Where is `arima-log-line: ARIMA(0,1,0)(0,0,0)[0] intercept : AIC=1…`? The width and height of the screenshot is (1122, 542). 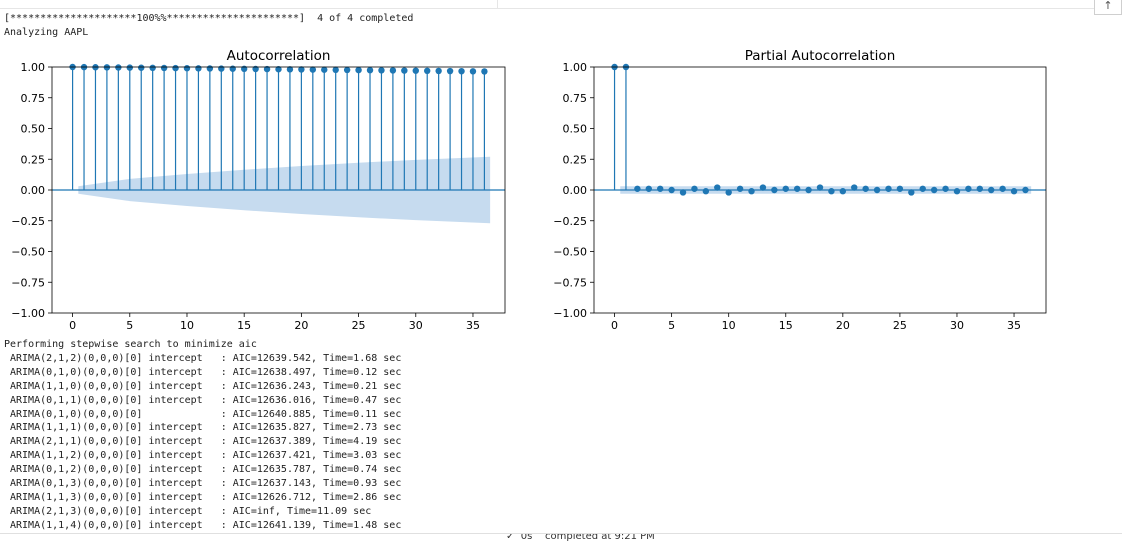
arima-log-line: ARIMA(0,1,0)(0,0,0)[0] intercept : AIC=1… is located at coordinates (206, 372).